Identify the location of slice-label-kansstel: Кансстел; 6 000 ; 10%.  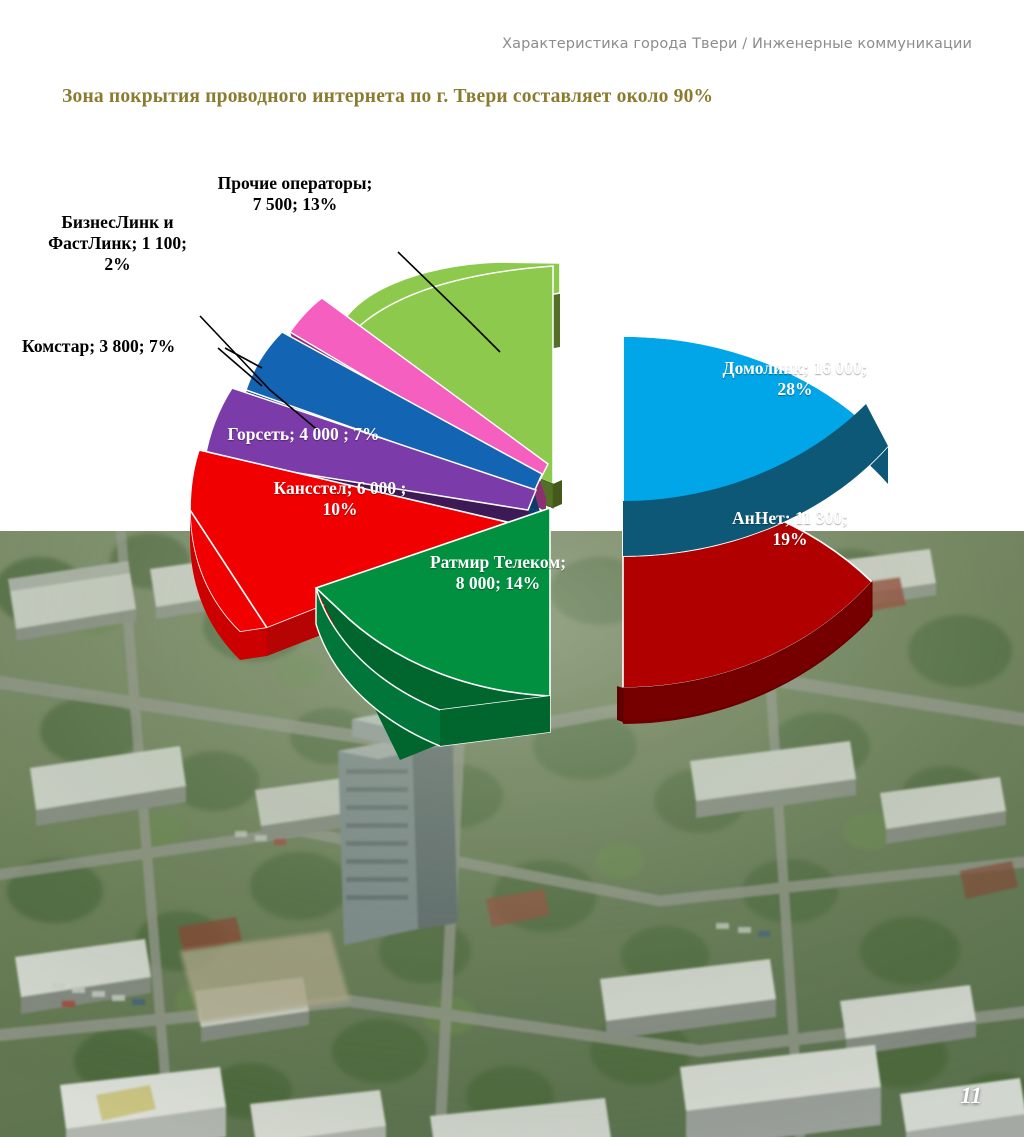
(340, 499).